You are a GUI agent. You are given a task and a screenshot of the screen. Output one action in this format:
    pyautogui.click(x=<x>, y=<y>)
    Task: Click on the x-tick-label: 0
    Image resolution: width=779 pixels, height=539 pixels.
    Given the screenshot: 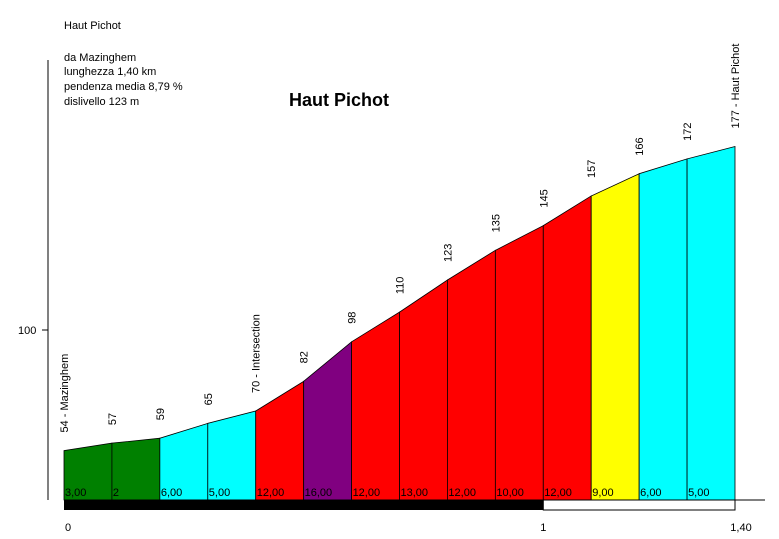 What is the action you would take?
    pyautogui.click(x=68, y=528)
    